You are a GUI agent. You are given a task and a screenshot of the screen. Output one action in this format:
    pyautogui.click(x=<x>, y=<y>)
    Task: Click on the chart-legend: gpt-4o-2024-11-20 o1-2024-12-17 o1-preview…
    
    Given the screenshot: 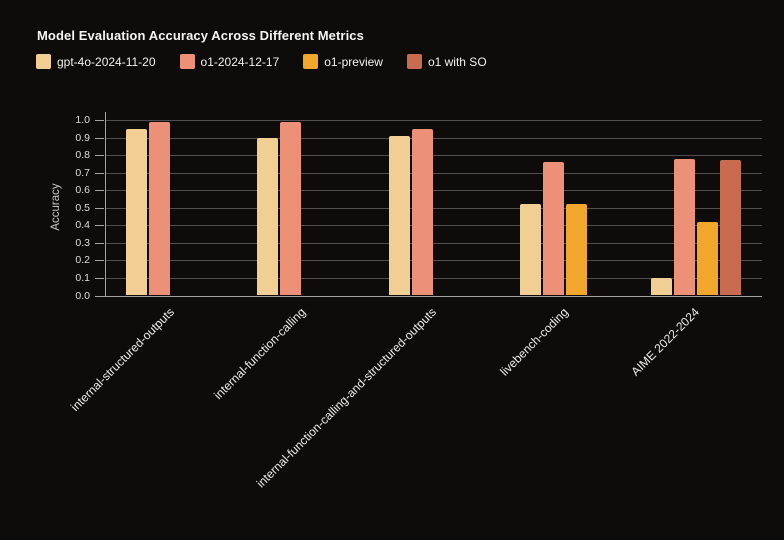 What is the action you would take?
    pyautogui.click(x=261, y=61)
    